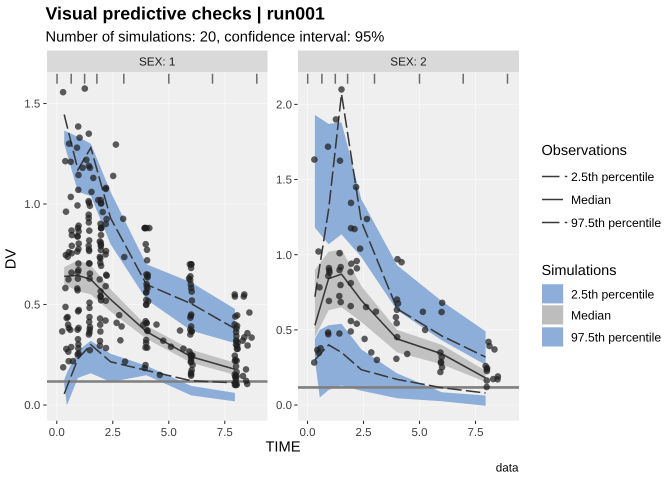 Image resolution: width=672 pixels, height=485 pixels. What do you see at coordinates (507, 468) in the screenshot?
I see `svg-text: data` at bounding box center [507, 468].